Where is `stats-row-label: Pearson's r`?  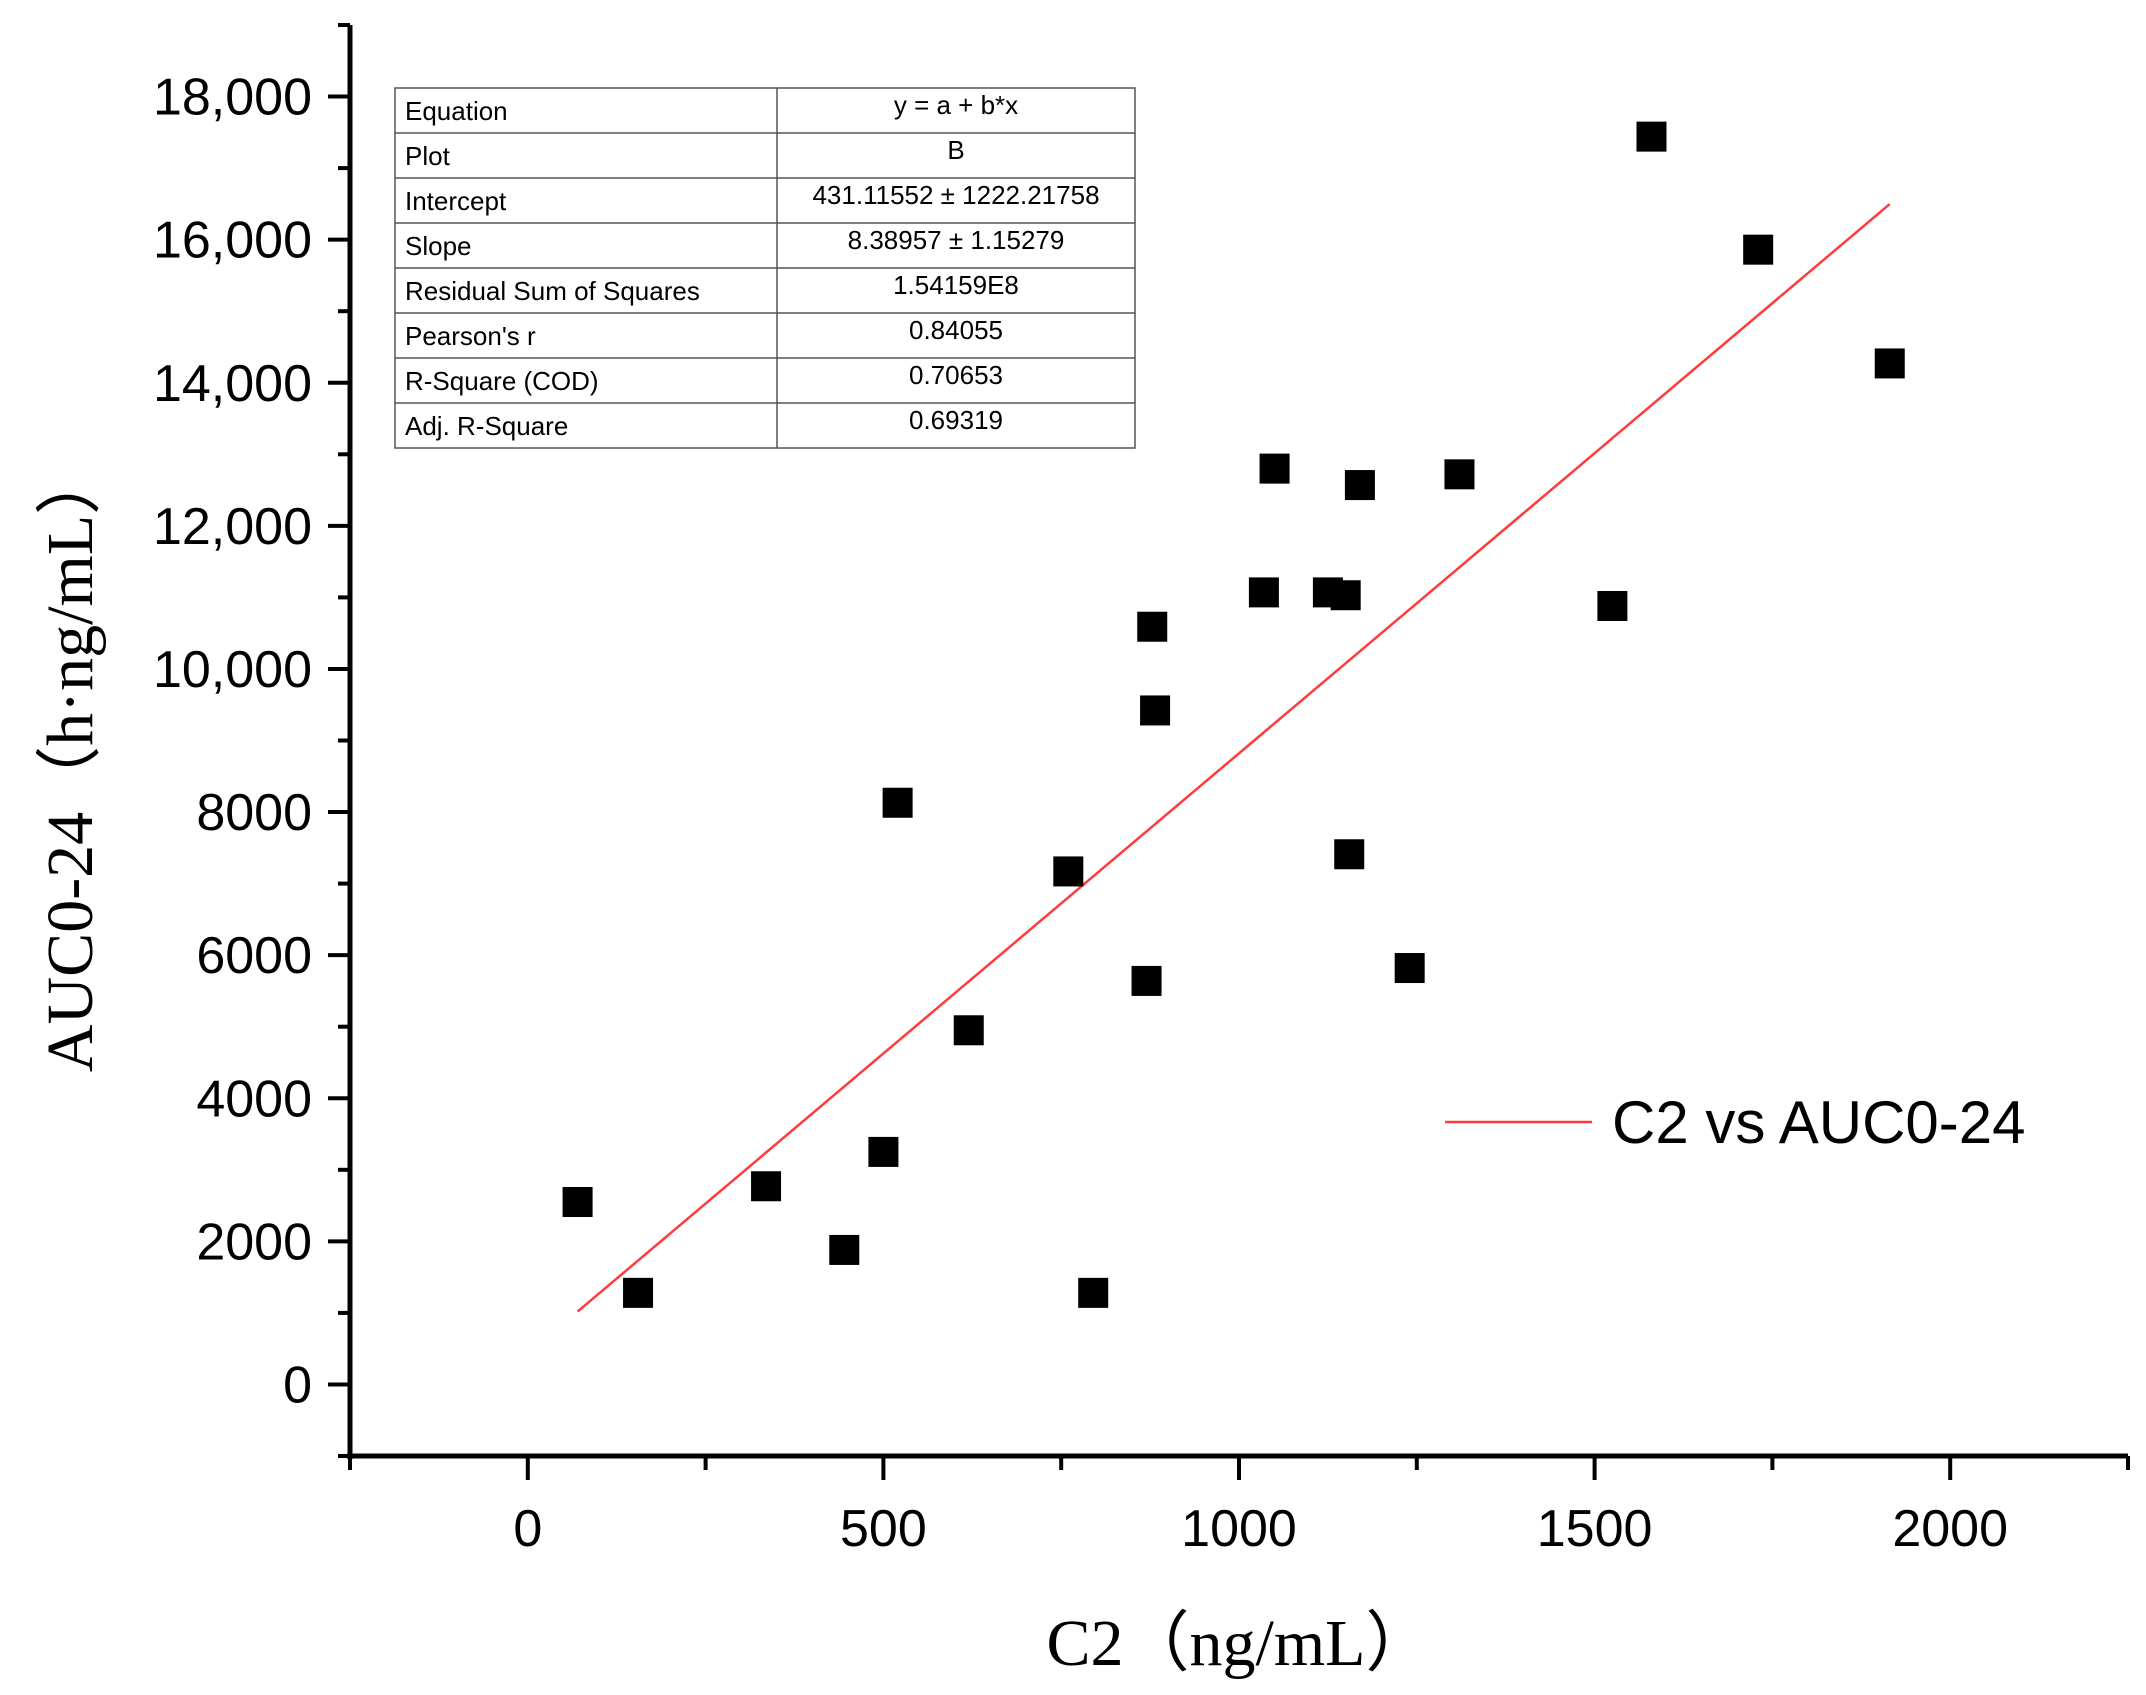 stats-row-label: Pearson's r is located at coordinates (470, 336).